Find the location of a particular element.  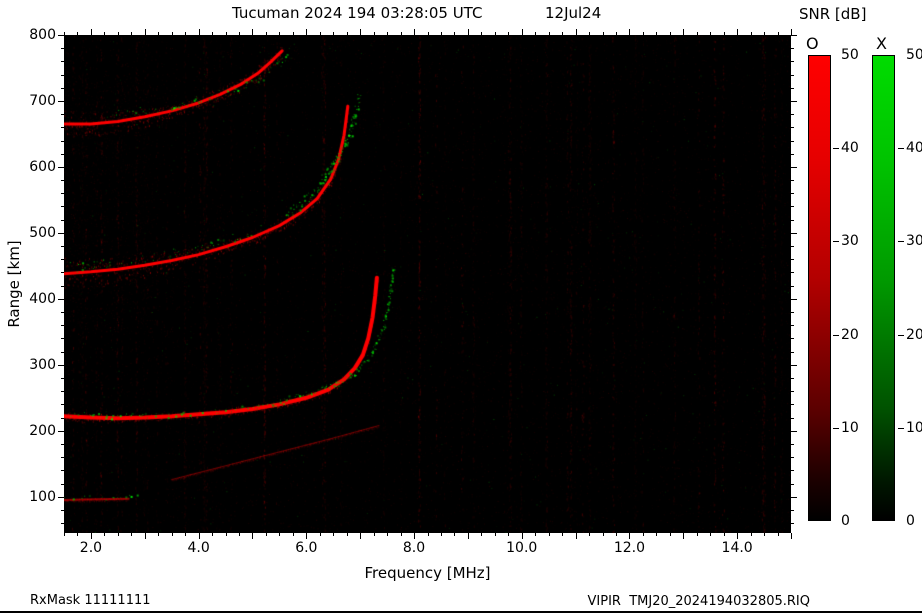

x-channel-label: X is located at coordinates (881, 43).